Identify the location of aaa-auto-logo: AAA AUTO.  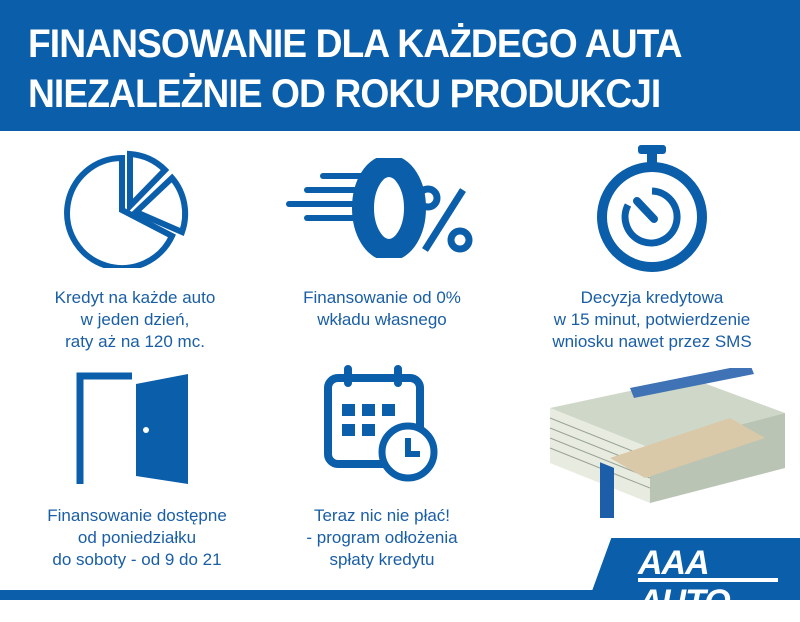
(684, 582).